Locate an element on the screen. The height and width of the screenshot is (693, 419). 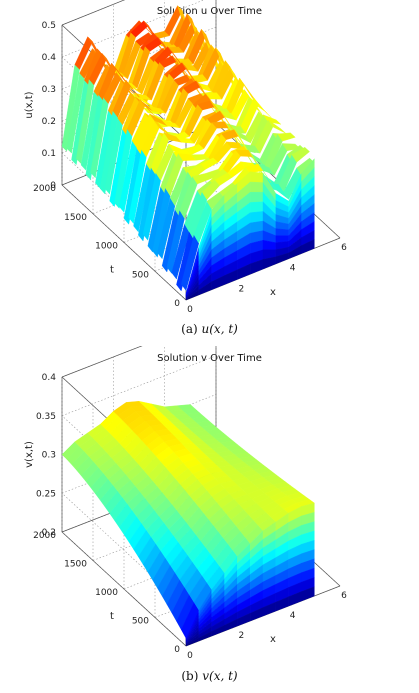
z-tick-label: 0.5 is located at coordinates (49, 26).